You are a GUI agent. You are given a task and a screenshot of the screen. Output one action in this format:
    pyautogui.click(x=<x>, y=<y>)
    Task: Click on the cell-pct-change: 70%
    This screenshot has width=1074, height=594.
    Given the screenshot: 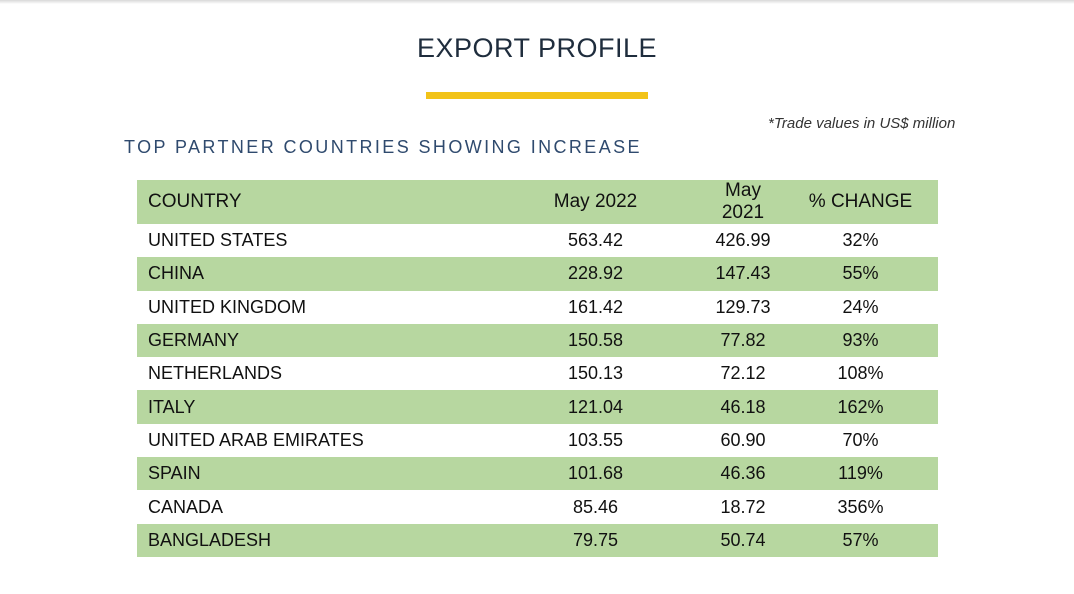 What is the action you would take?
    pyautogui.click(x=860, y=439)
    